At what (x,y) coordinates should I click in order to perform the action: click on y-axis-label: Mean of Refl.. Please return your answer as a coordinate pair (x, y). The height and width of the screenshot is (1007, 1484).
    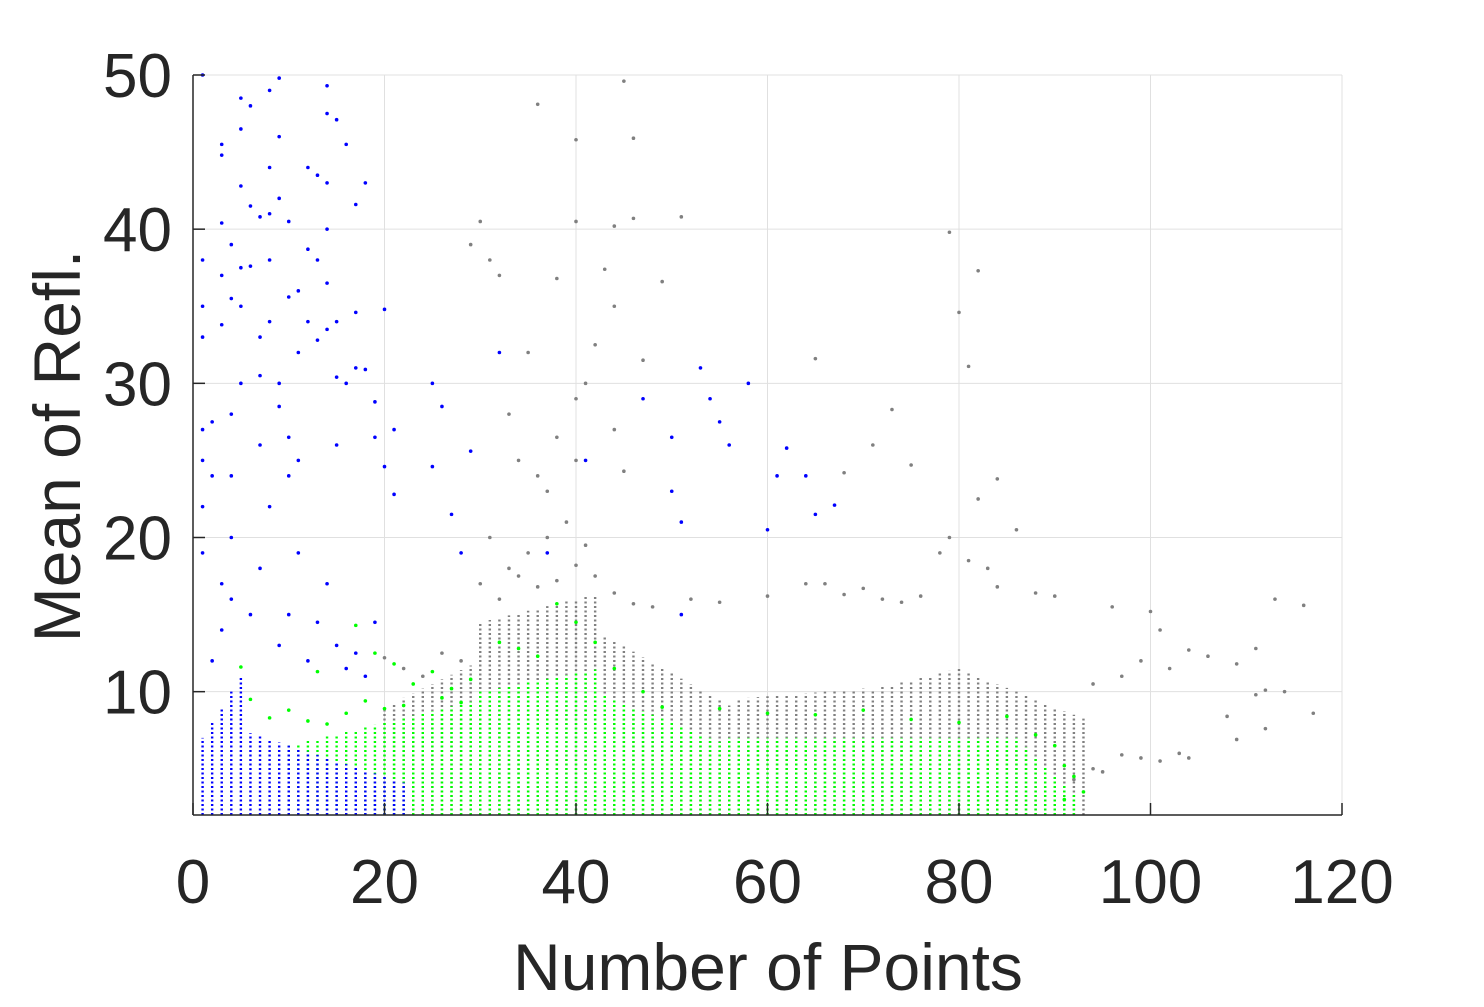
    Looking at the image, I should click on (57, 446).